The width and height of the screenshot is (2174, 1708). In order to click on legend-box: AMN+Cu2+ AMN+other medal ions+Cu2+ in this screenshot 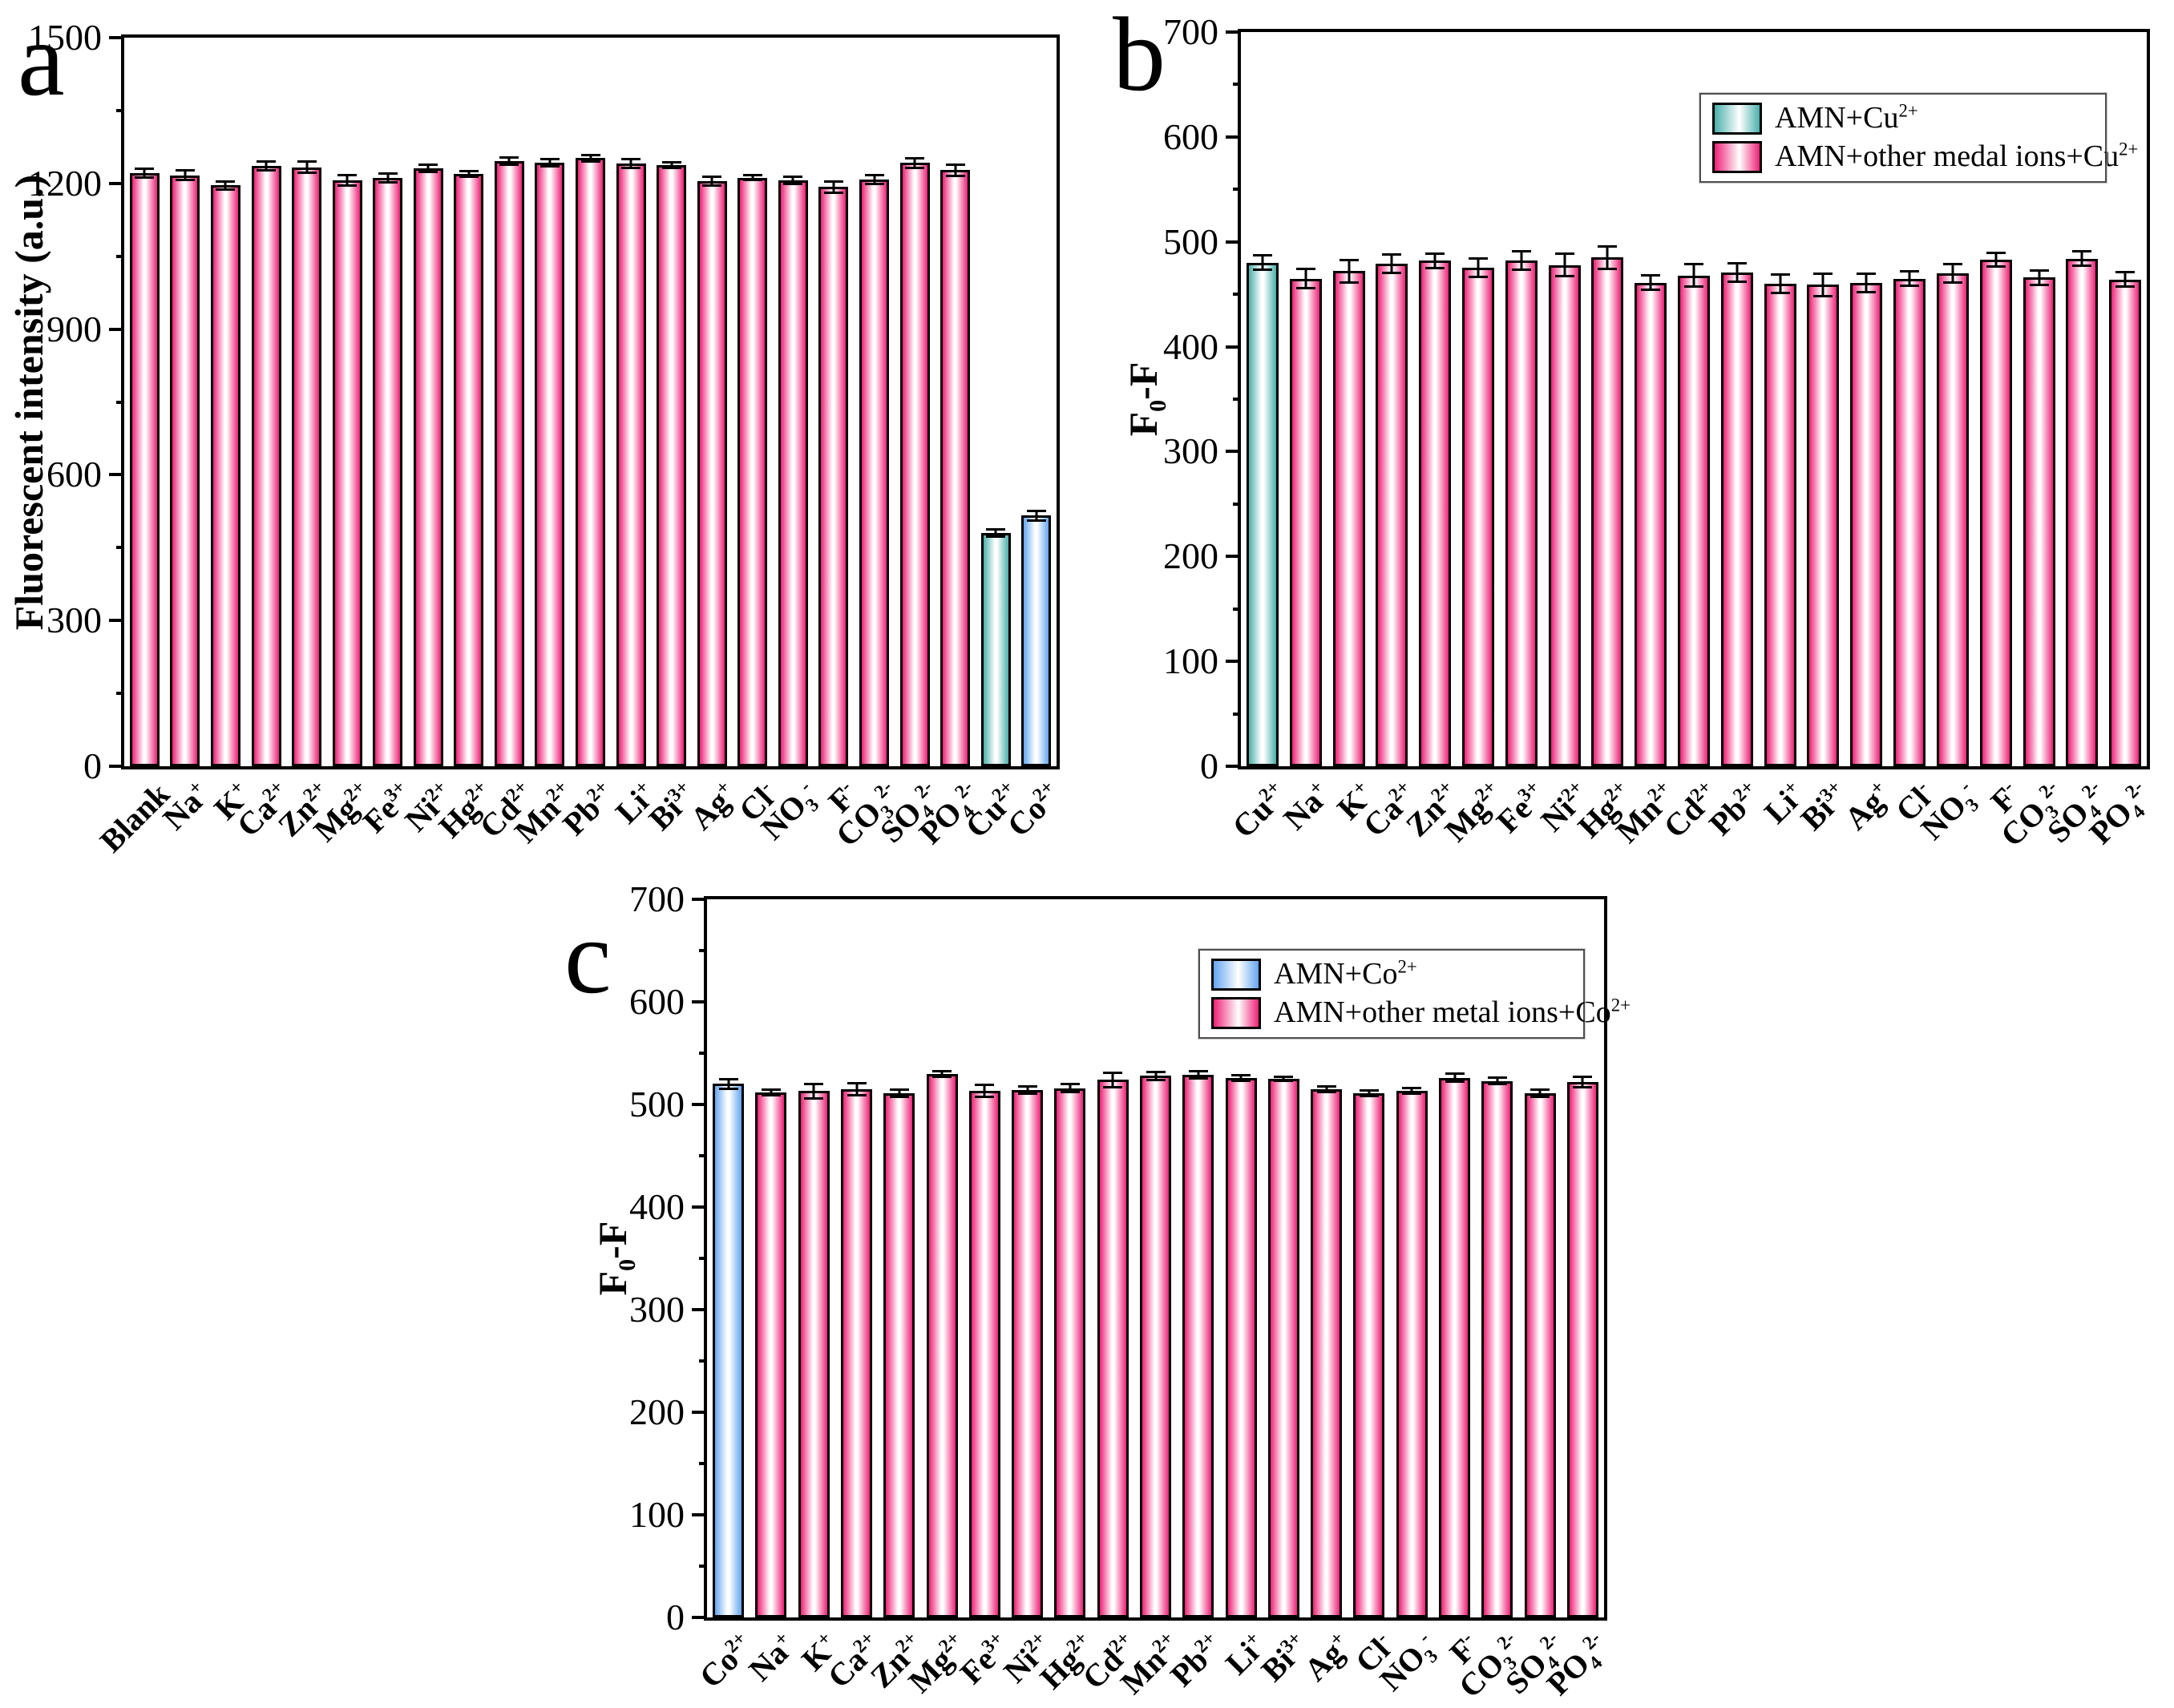, I will do `click(1918, 138)`.